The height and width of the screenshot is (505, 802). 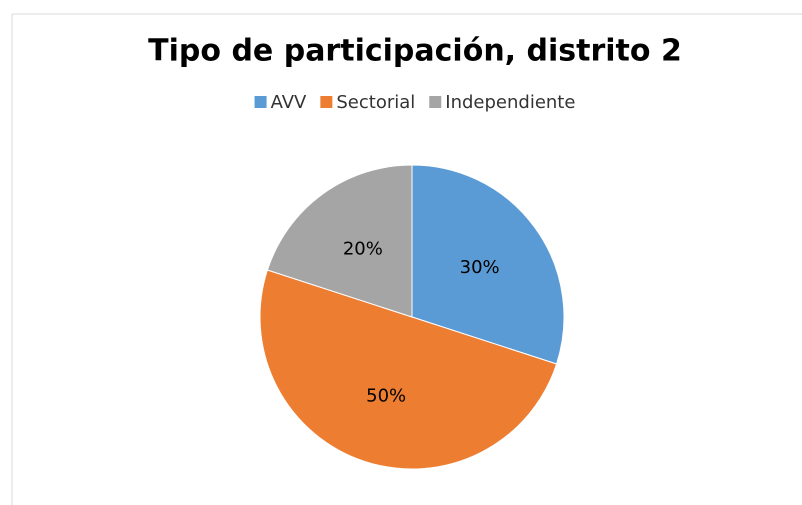 I want to click on legend: AVV Sectorial Independiente, so click(x=414, y=102).